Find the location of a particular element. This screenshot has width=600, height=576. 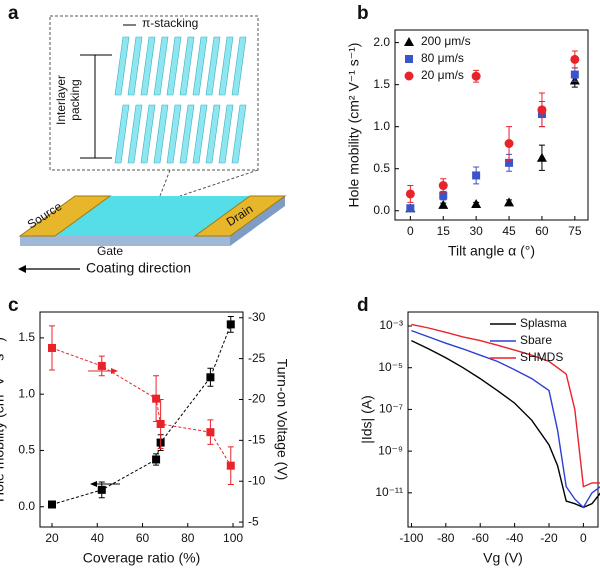

x-axis-label: Vg (V) is located at coordinates (503, 558).